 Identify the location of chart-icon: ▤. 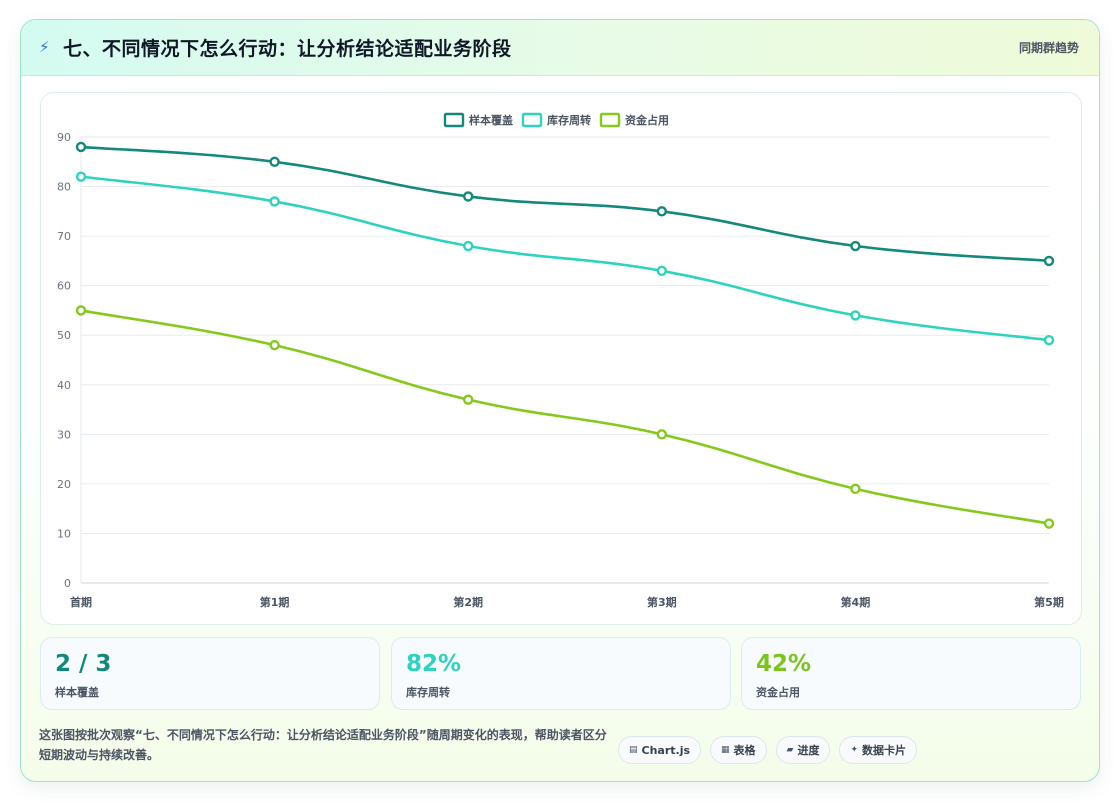
(633, 750).